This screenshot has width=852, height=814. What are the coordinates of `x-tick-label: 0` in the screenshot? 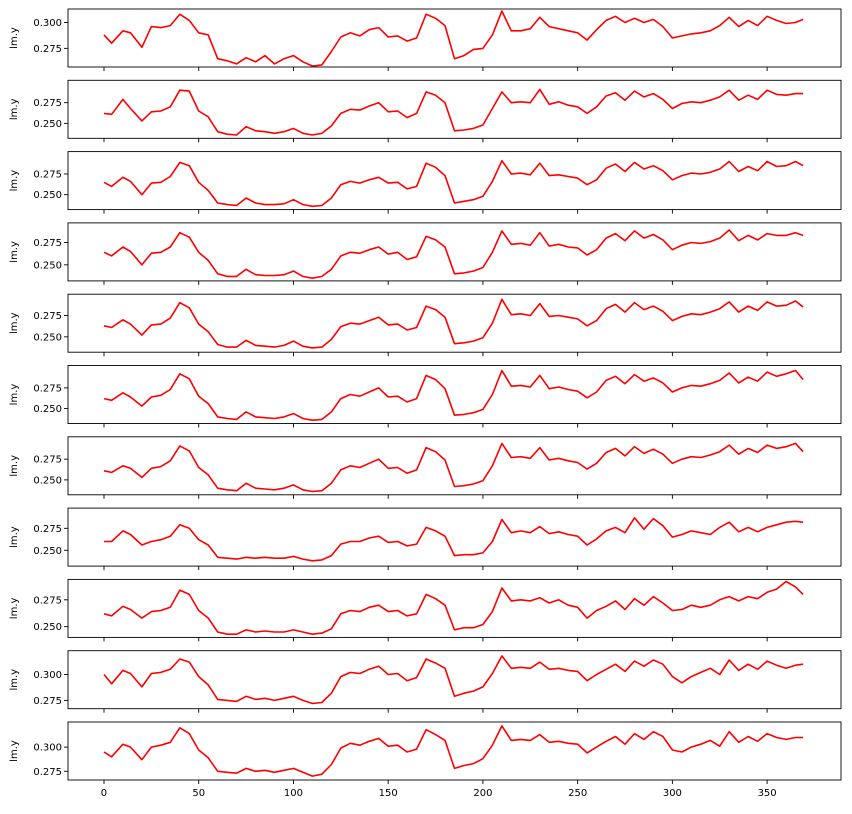 It's located at (104, 793).